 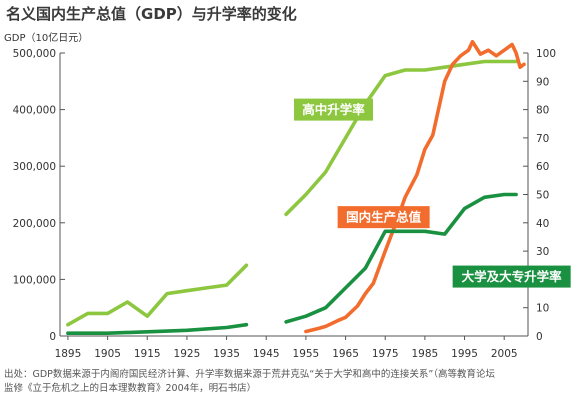 What do you see at coordinates (68, 354) in the screenshot?
I see `x-tick-label: 1895` at bounding box center [68, 354].